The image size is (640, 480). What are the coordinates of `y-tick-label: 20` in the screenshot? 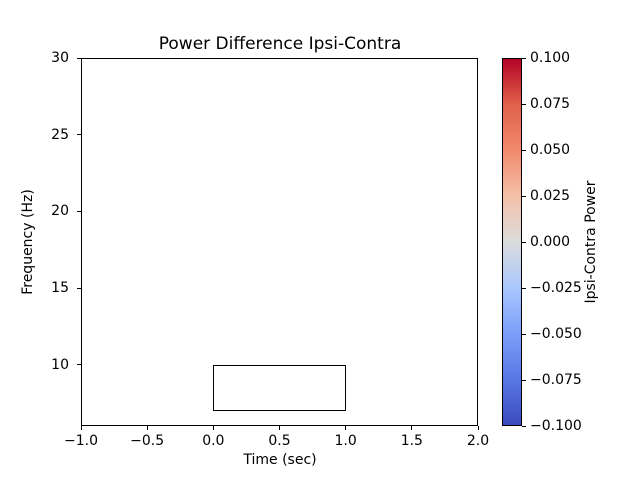 It's located at (60, 211).